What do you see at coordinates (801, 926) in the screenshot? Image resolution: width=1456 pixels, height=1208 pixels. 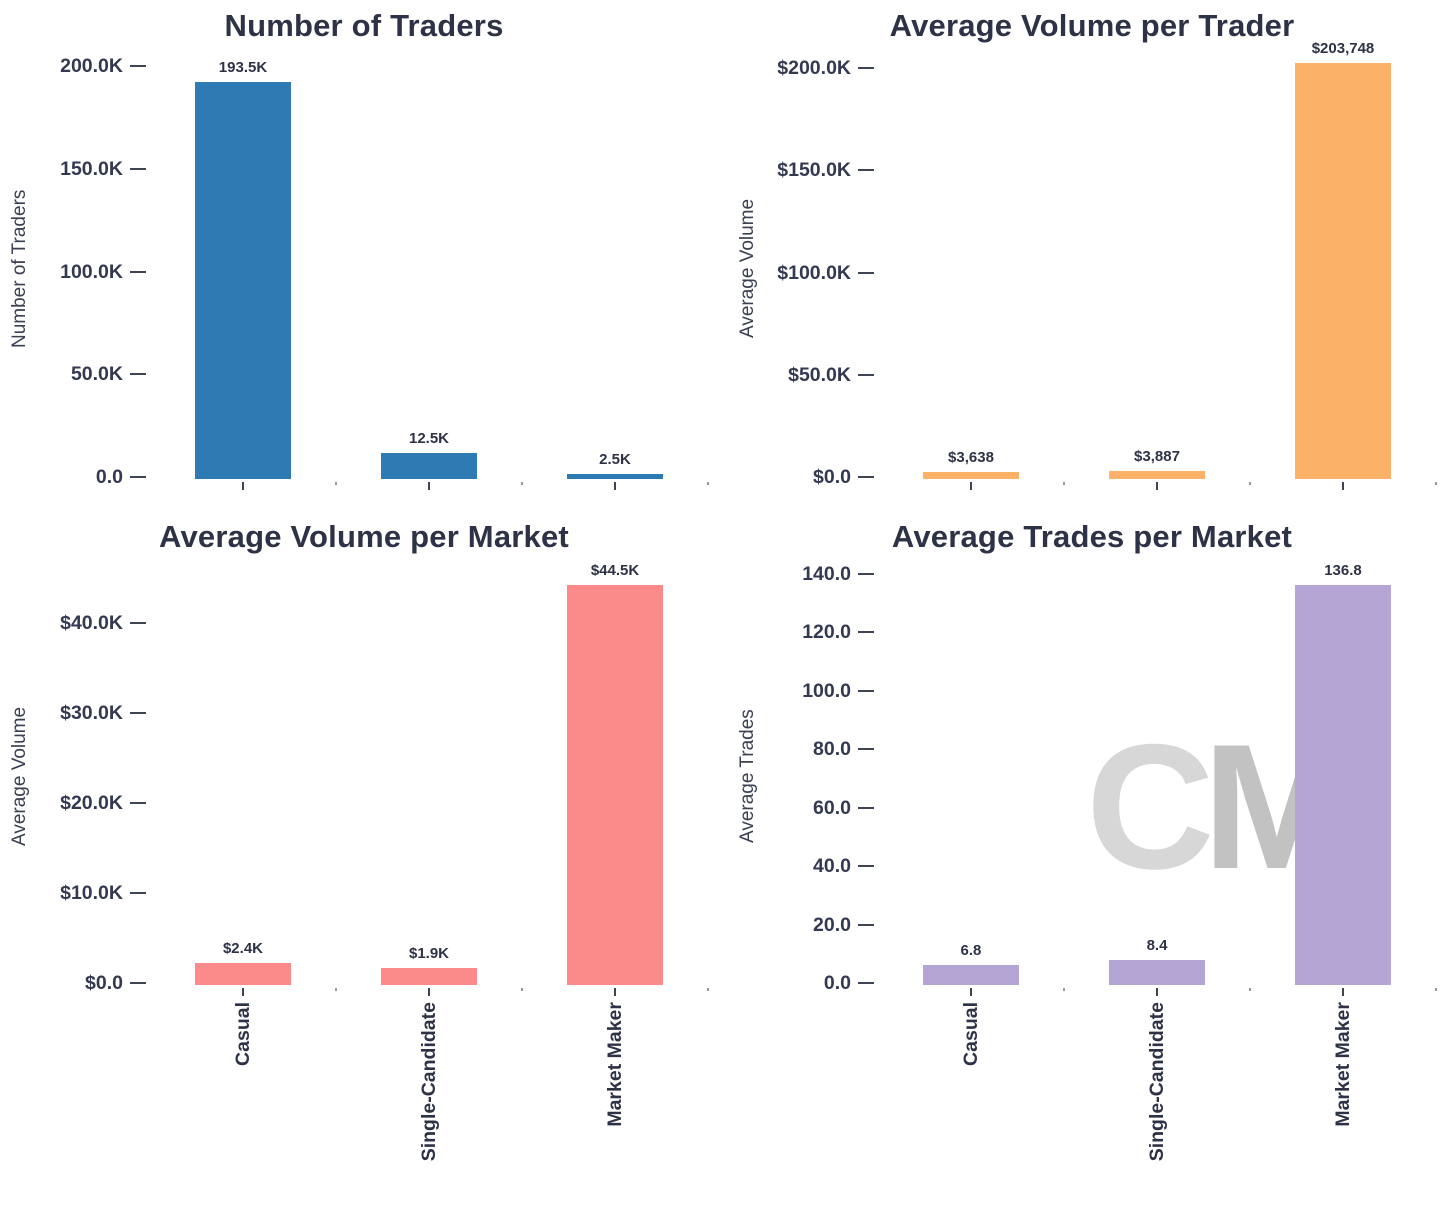 I see `y-tick: 20.0` at bounding box center [801, 926].